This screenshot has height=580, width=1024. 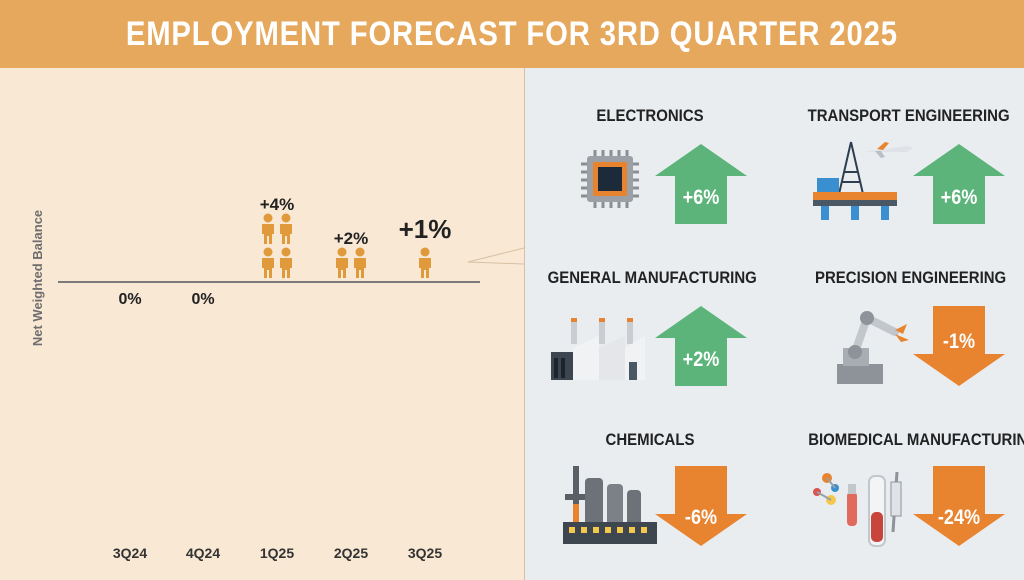 What do you see at coordinates (701, 197) in the screenshot?
I see `sector-value-electronics: +6%` at bounding box center [701, 197].